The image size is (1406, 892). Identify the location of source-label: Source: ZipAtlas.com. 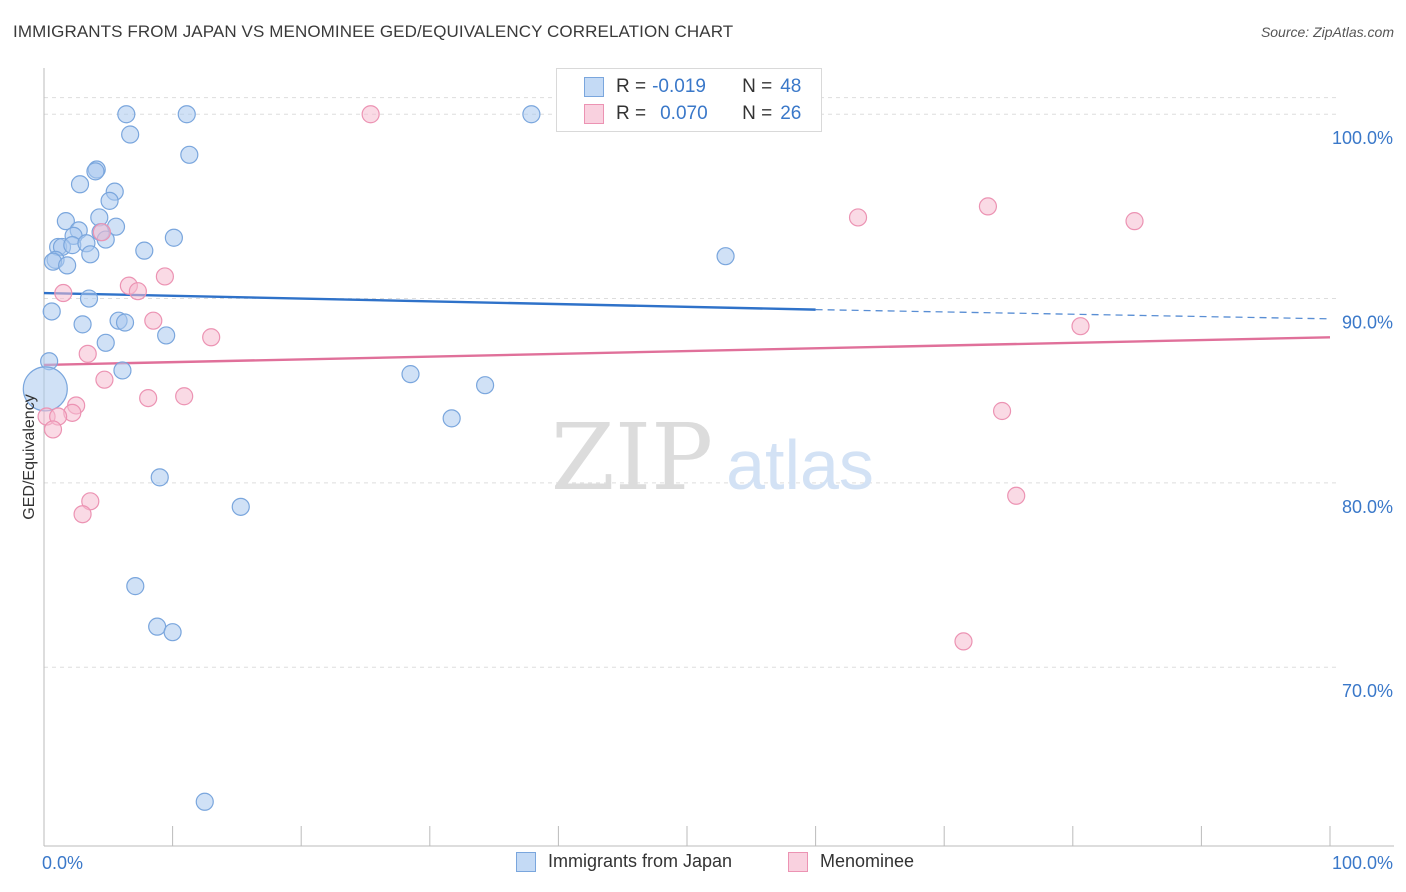
(1327, 32).